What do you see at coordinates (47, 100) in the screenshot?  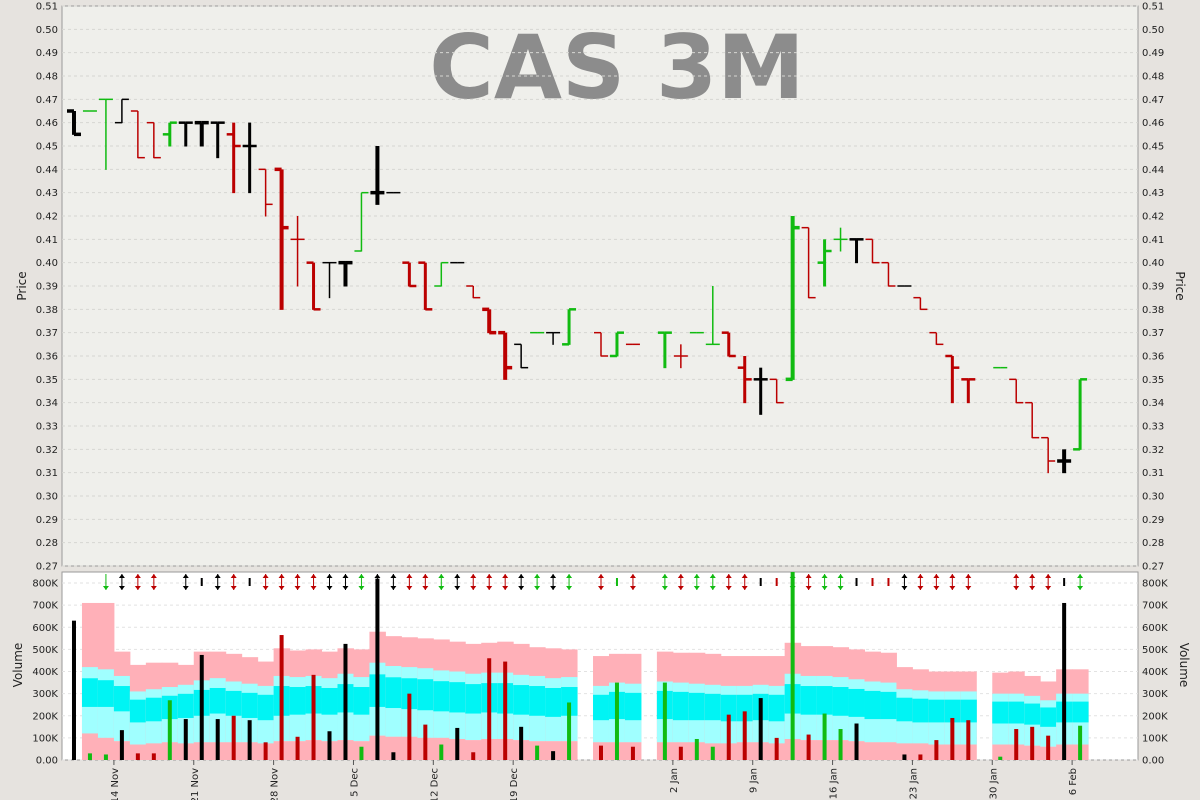 I see `price-tick-label-left: 0.47` at bounding box center [47, 100].